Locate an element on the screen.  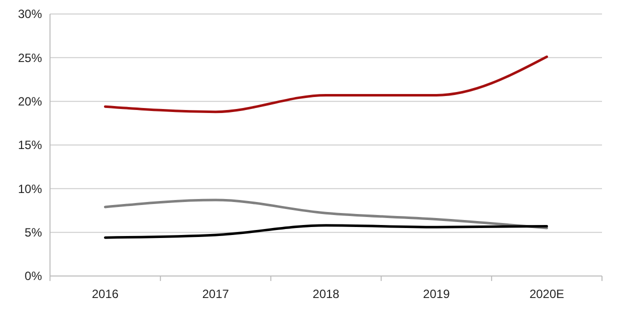
x-tick-label: 2019 is located at coordinates (436, 294).